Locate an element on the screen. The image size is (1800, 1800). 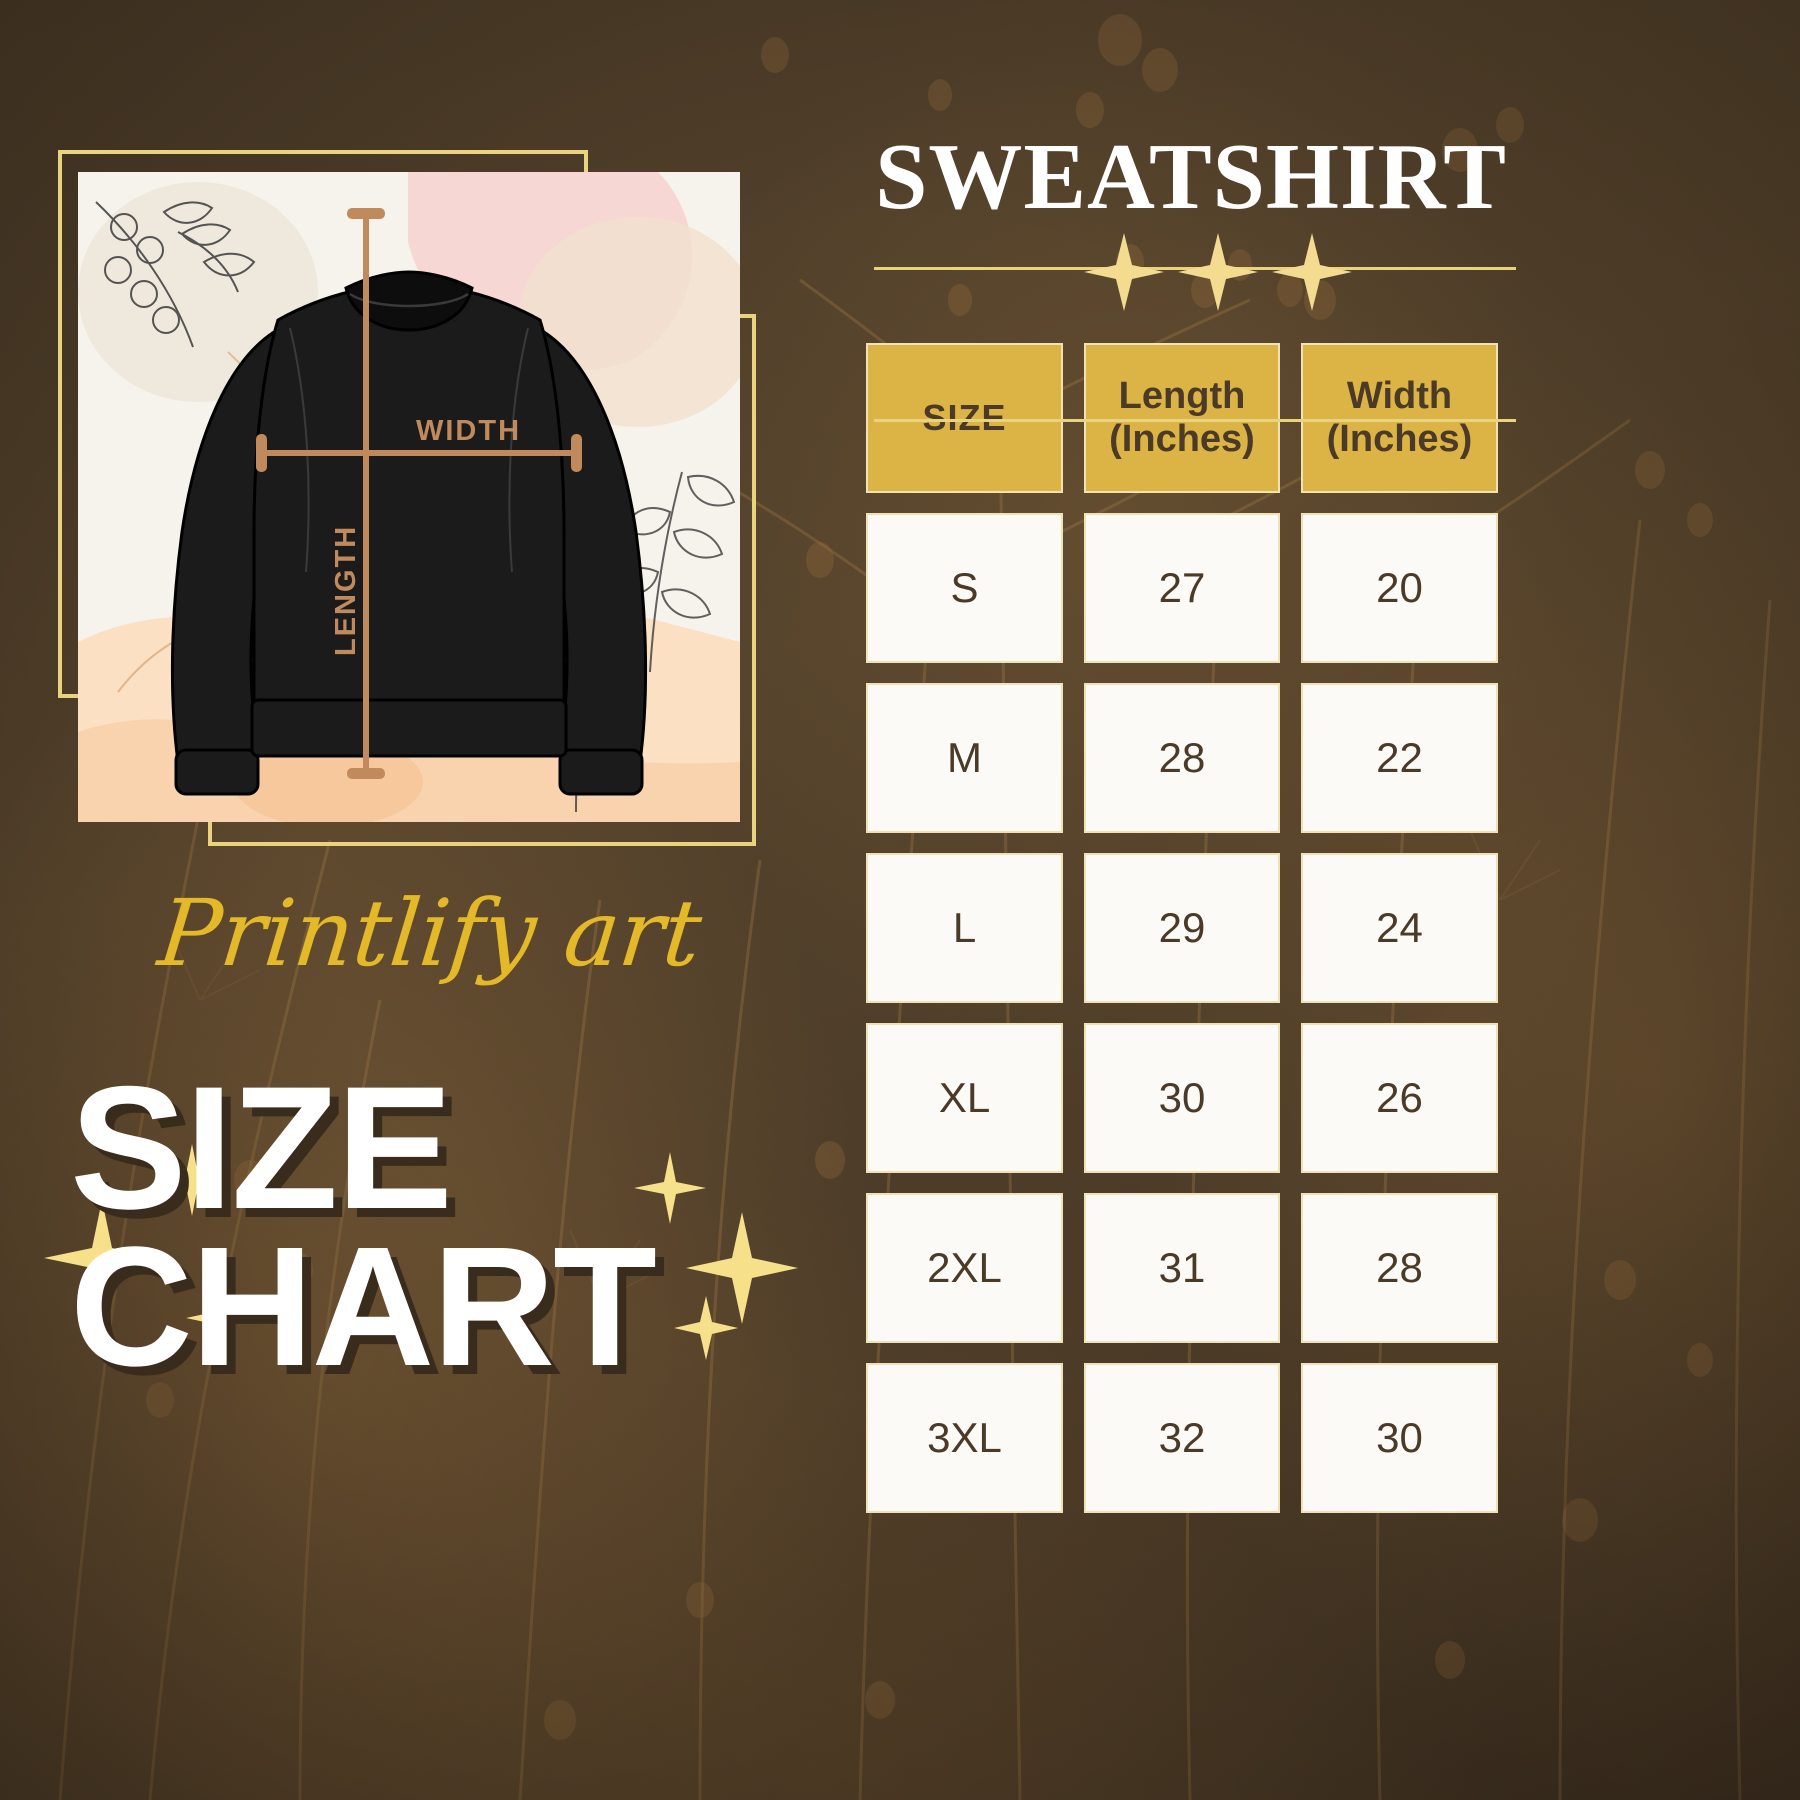
cell-size: XL is located at coordinates (964, 1097).